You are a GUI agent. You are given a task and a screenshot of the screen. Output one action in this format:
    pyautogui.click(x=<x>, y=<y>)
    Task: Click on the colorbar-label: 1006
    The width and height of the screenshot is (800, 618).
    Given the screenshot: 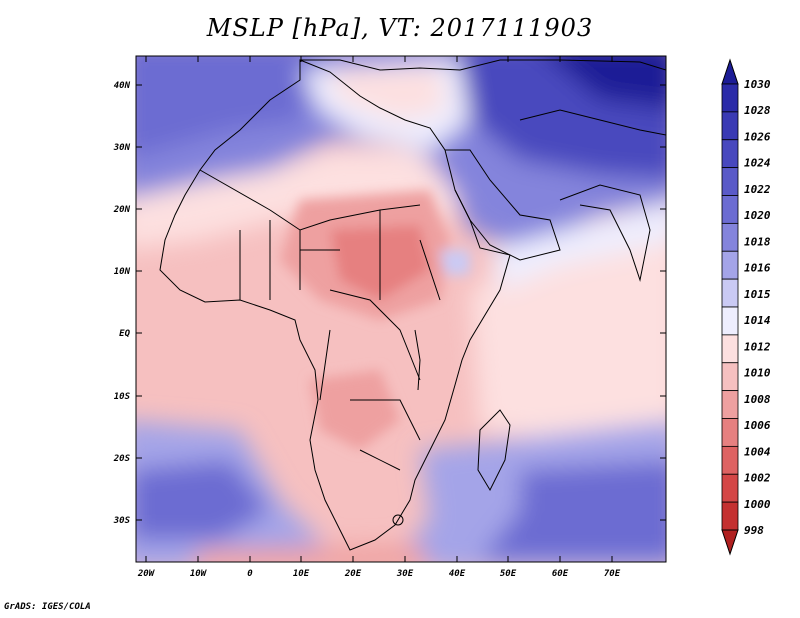 What is the action you would take?
    pyautogui.click(x=757, y=425)
    